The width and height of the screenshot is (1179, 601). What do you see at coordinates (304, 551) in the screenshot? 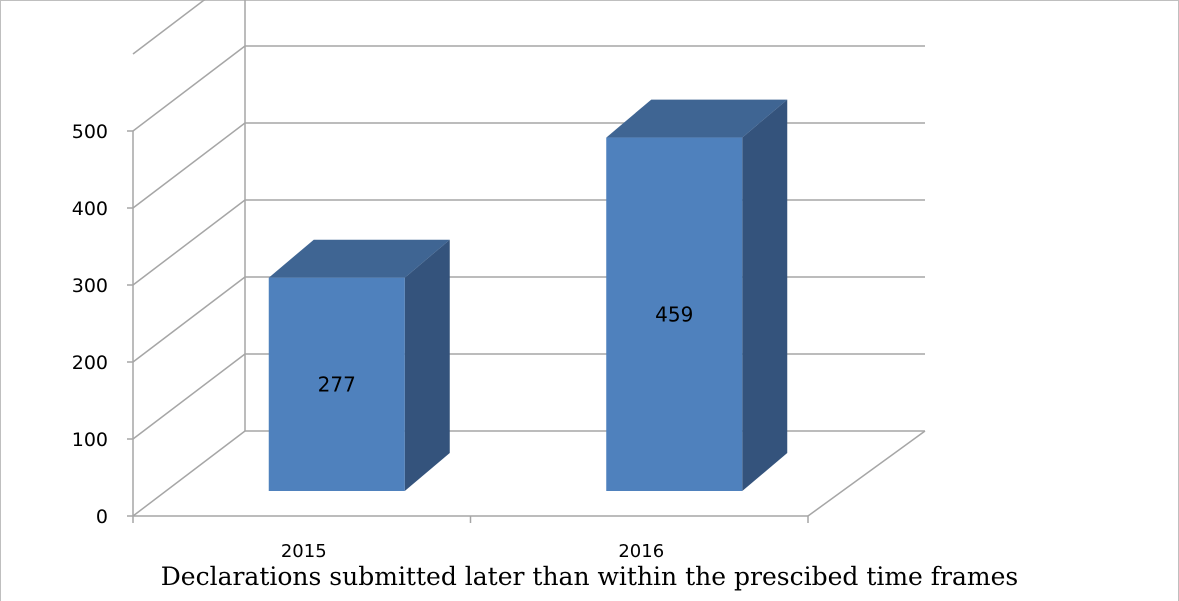
I see `x-tick-label: 2015` at bounding box center [304, 551].